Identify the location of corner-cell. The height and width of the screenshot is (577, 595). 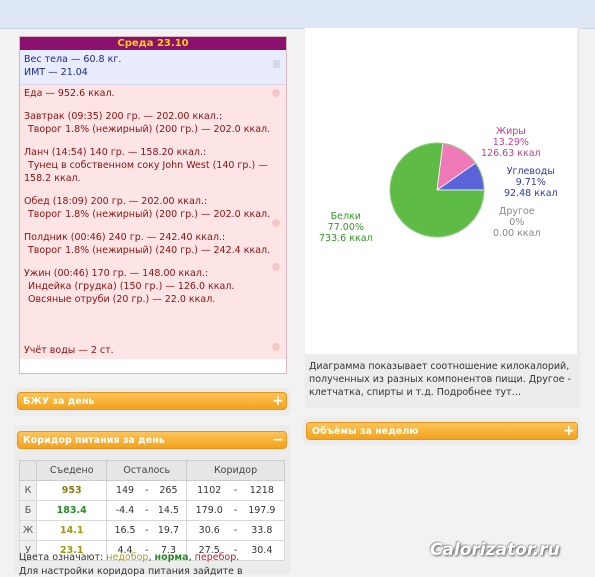
(28, 470).